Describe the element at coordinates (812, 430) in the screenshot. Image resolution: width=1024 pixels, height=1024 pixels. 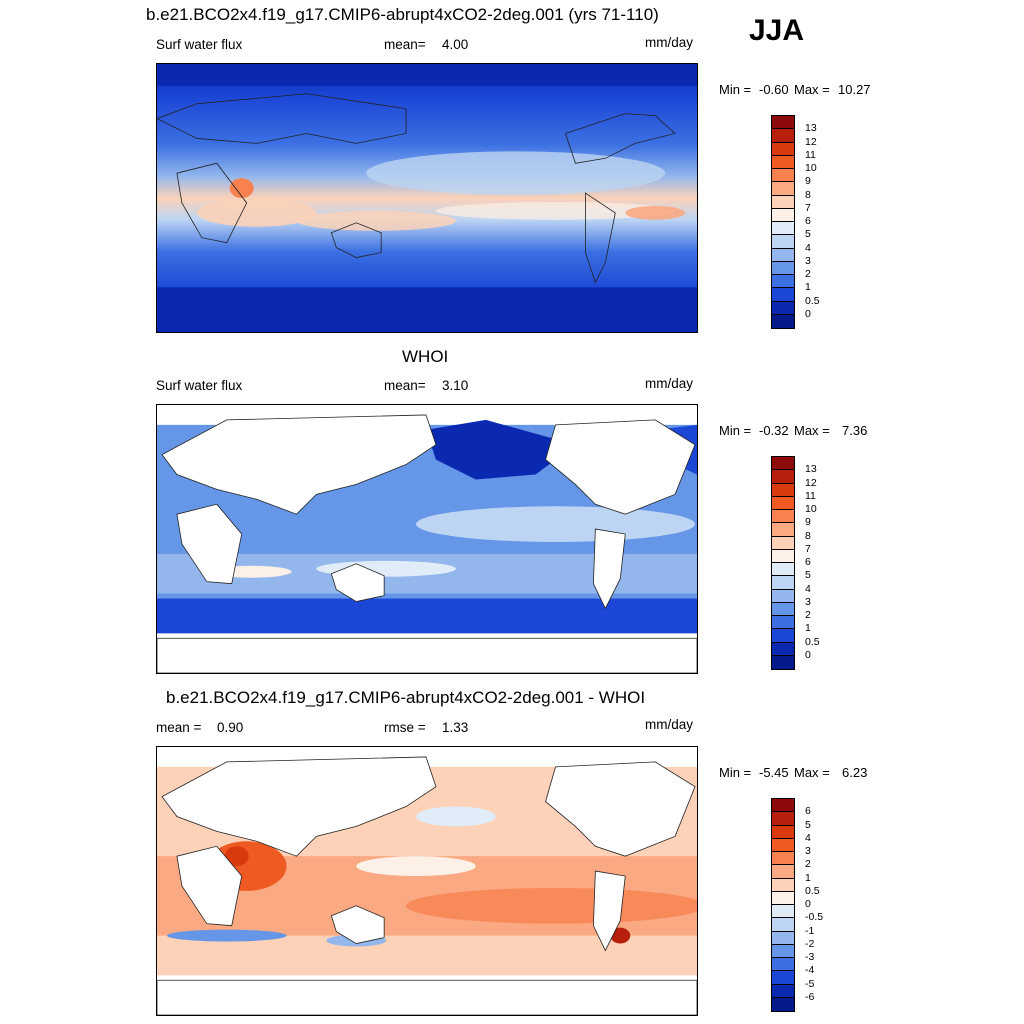
I see `obs-max-label: Max =` at that location.